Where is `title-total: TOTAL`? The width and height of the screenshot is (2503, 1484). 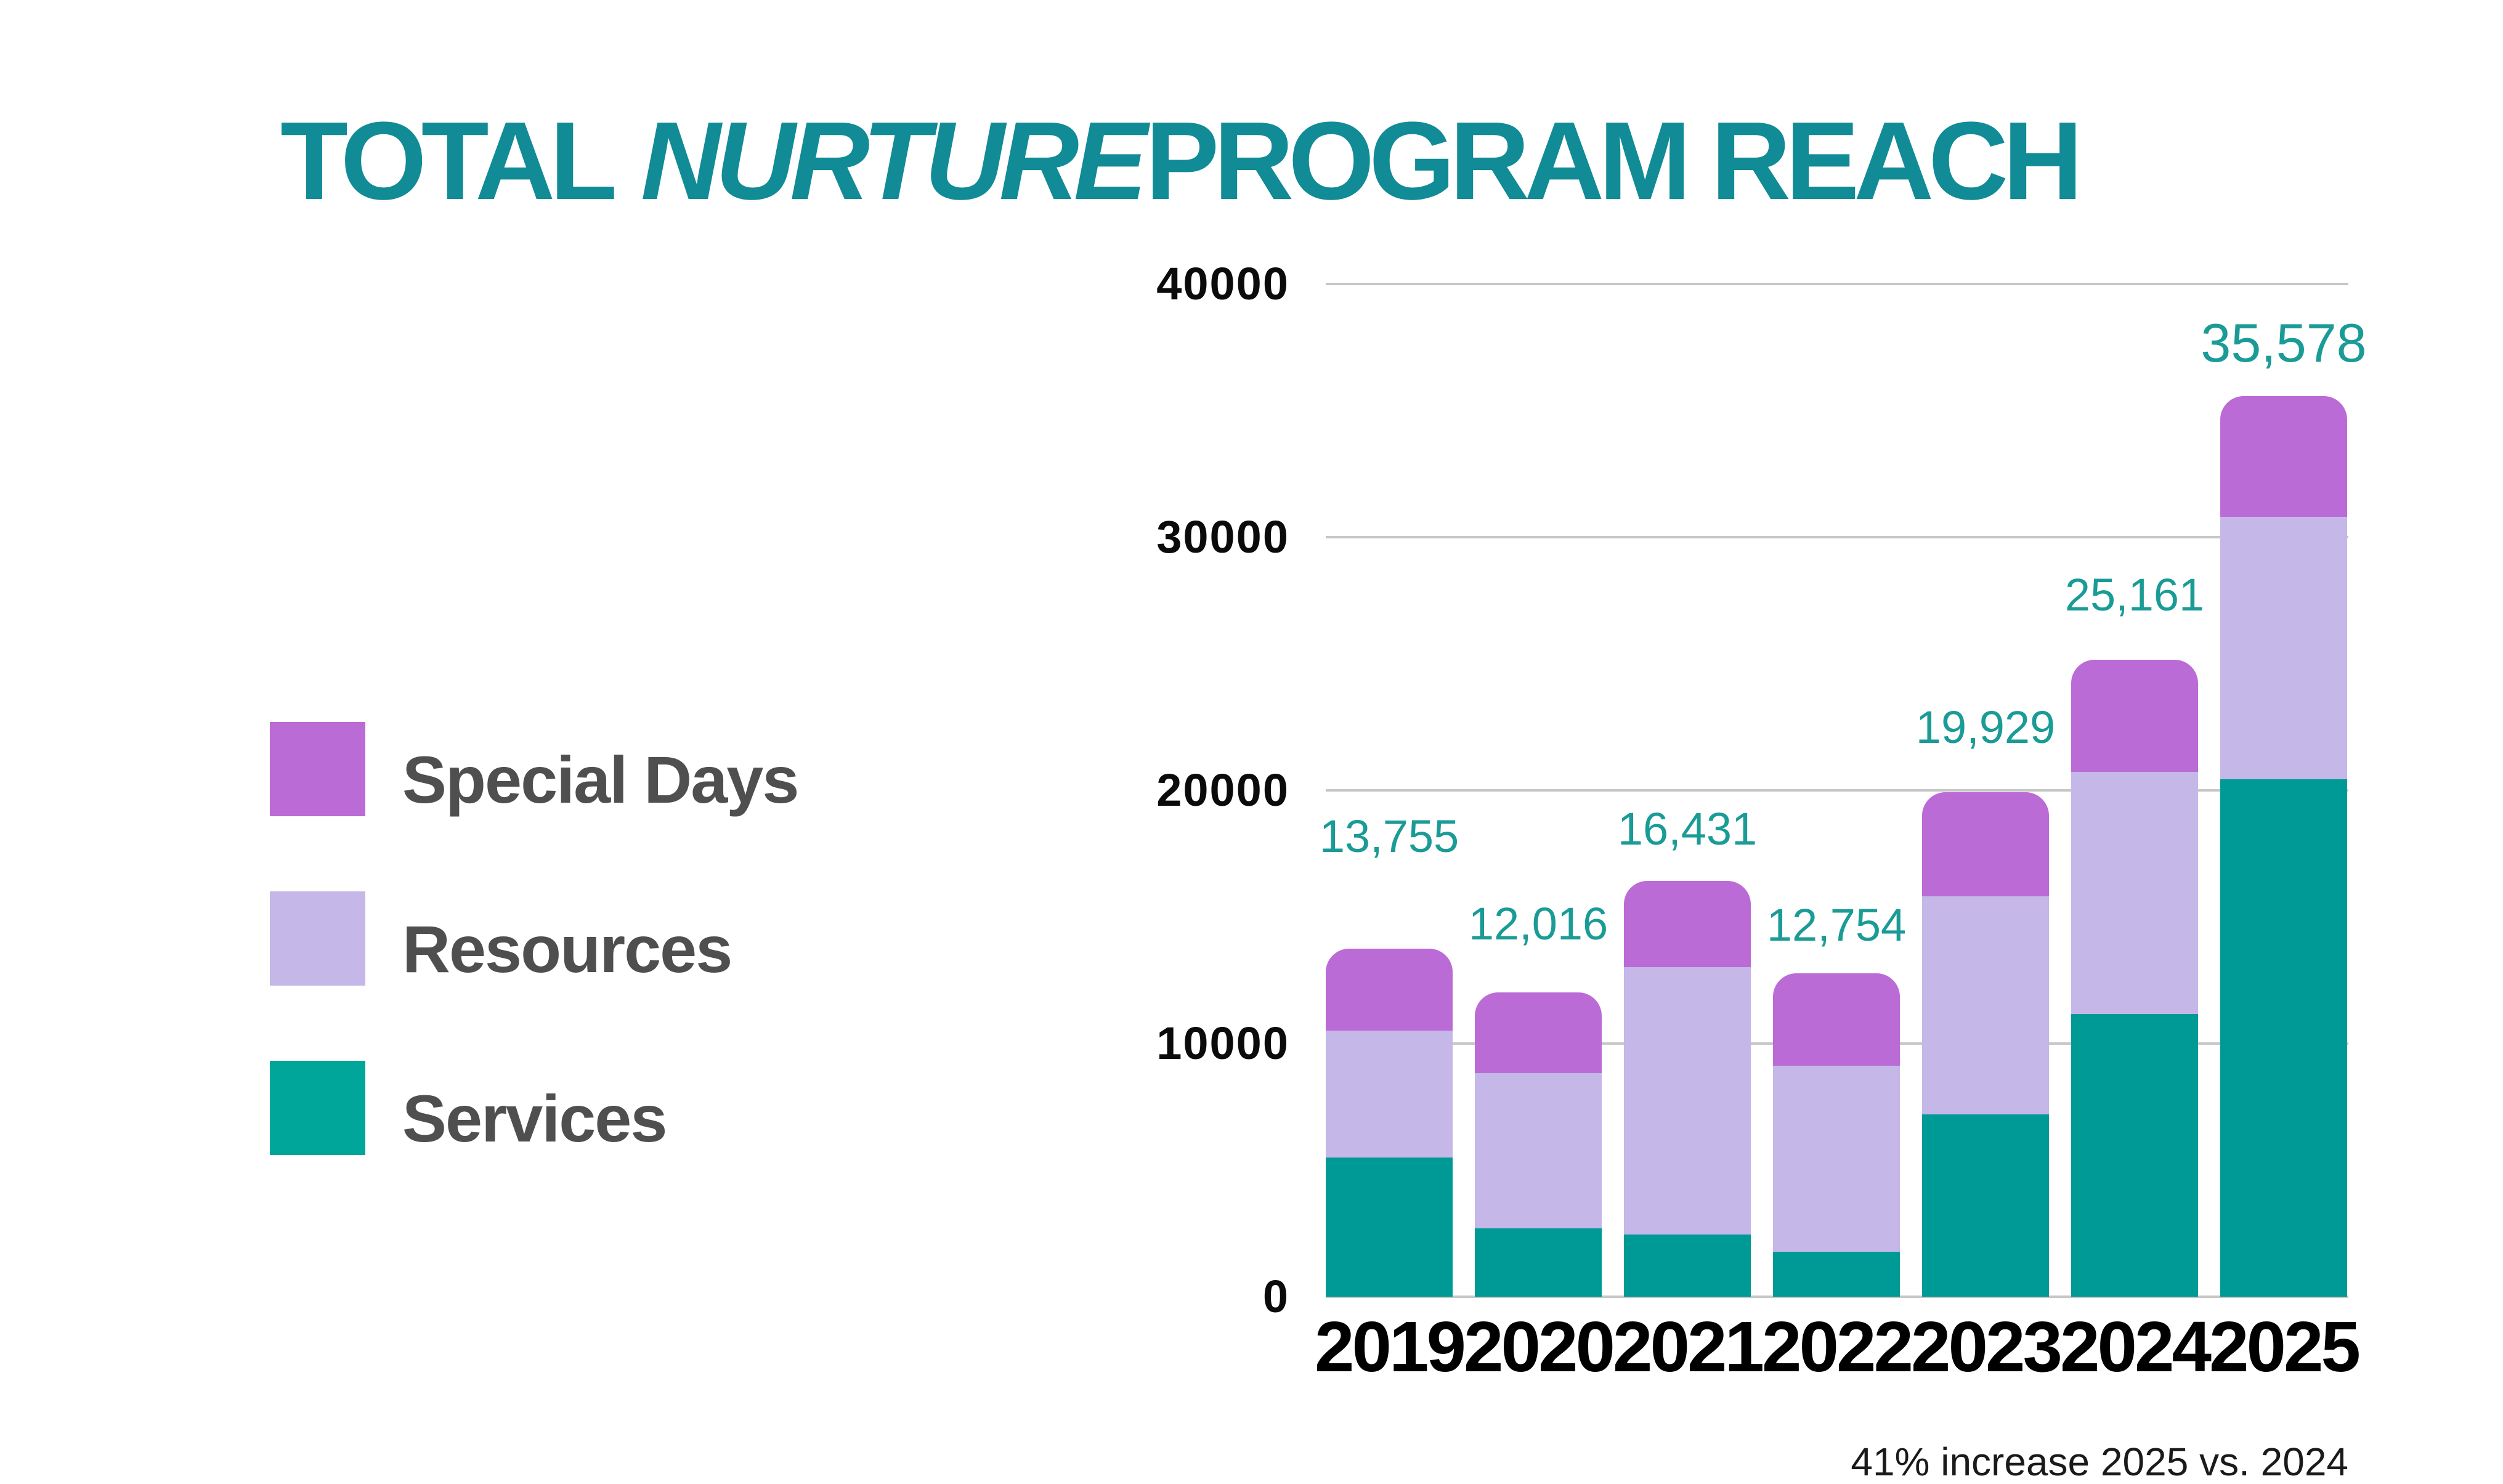
title-total: TOTAL is located at coordinates (448, 161).